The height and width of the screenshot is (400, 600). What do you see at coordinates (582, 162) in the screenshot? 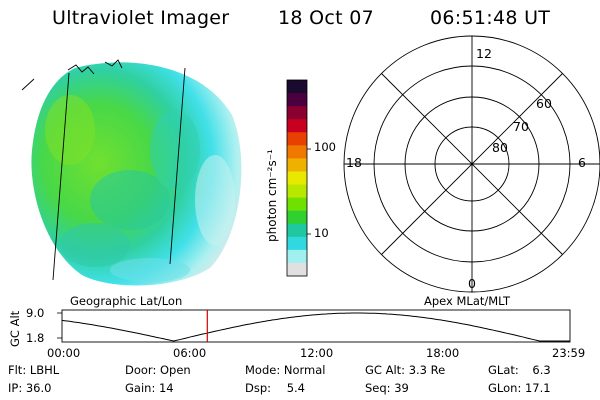
I see `mlt-label-6: 6` at bounding box center [582, 162].